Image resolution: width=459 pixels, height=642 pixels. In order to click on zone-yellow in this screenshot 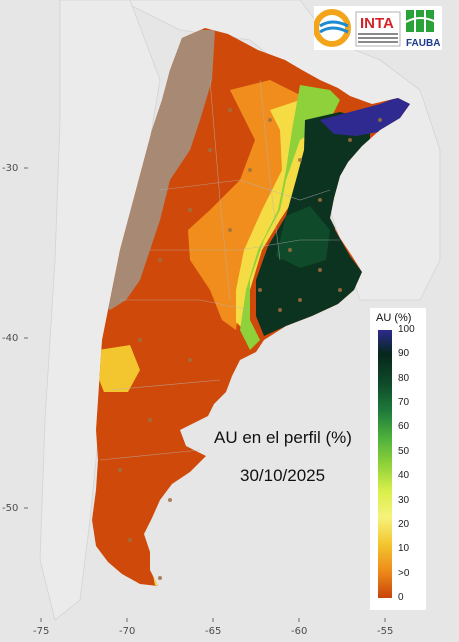, I will do `click(278, 215)`.